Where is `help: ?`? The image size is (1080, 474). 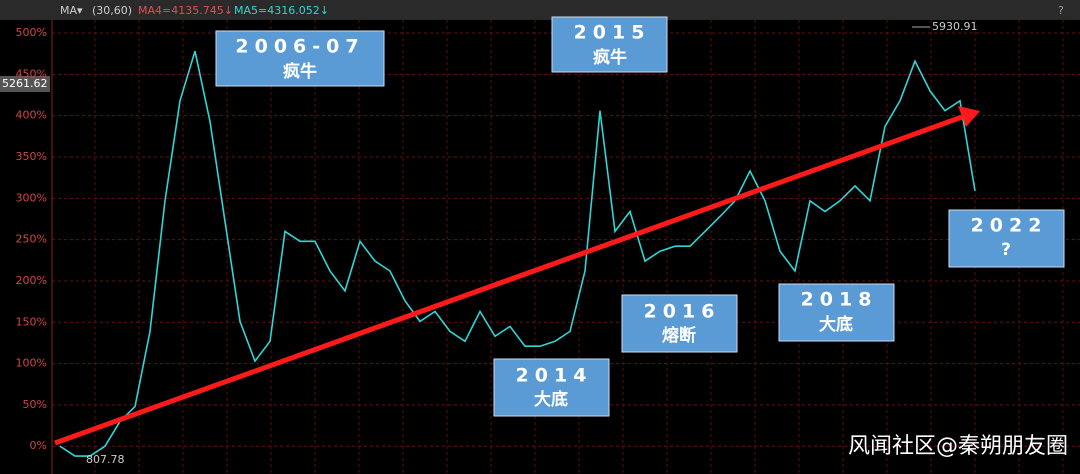 help: ? is located at coordinates (1061, 10).